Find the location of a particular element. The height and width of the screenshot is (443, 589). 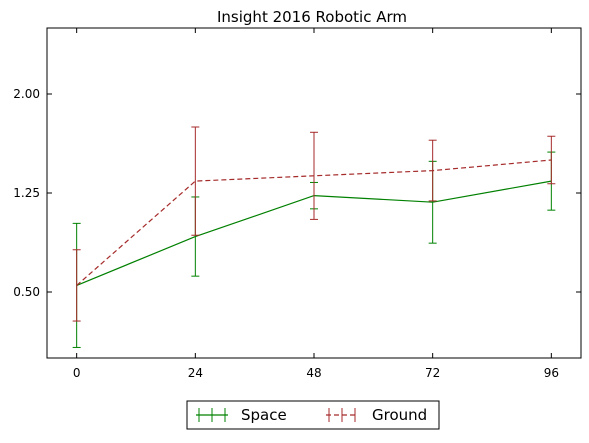

x-tick-label: 48 is located at coordinates (313, 373).